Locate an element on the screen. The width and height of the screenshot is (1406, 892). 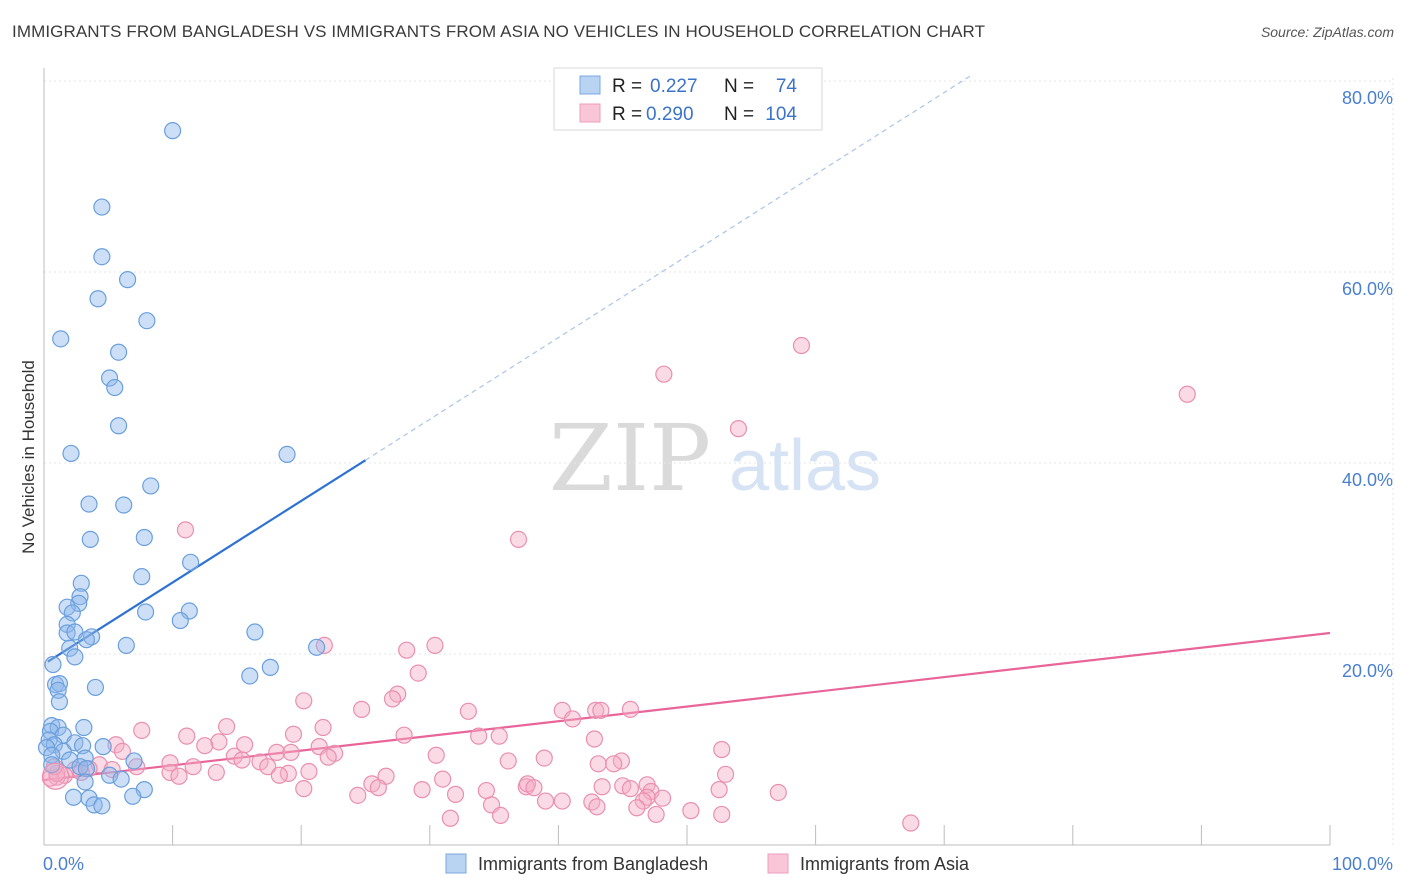
bottom-legend-label-asia: Immigrants from Asia is located at coordinates (885, 864).